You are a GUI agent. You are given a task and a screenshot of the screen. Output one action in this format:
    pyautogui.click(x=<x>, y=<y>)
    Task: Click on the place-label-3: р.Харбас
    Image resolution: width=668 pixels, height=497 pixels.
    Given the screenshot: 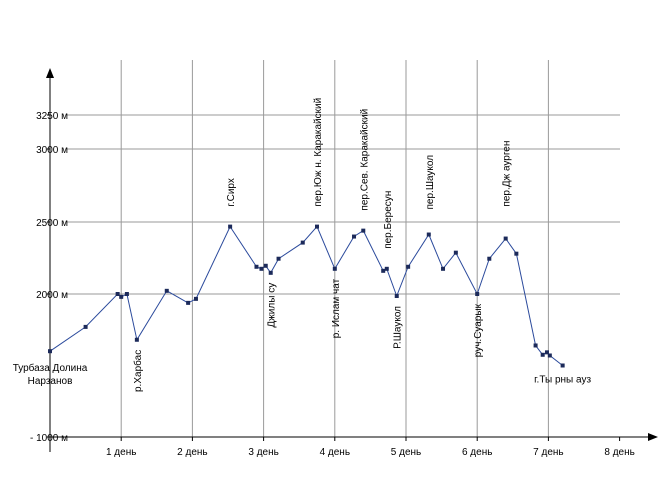 What is the action you would take?
    pyautogui.click(x=138, y=371)
    